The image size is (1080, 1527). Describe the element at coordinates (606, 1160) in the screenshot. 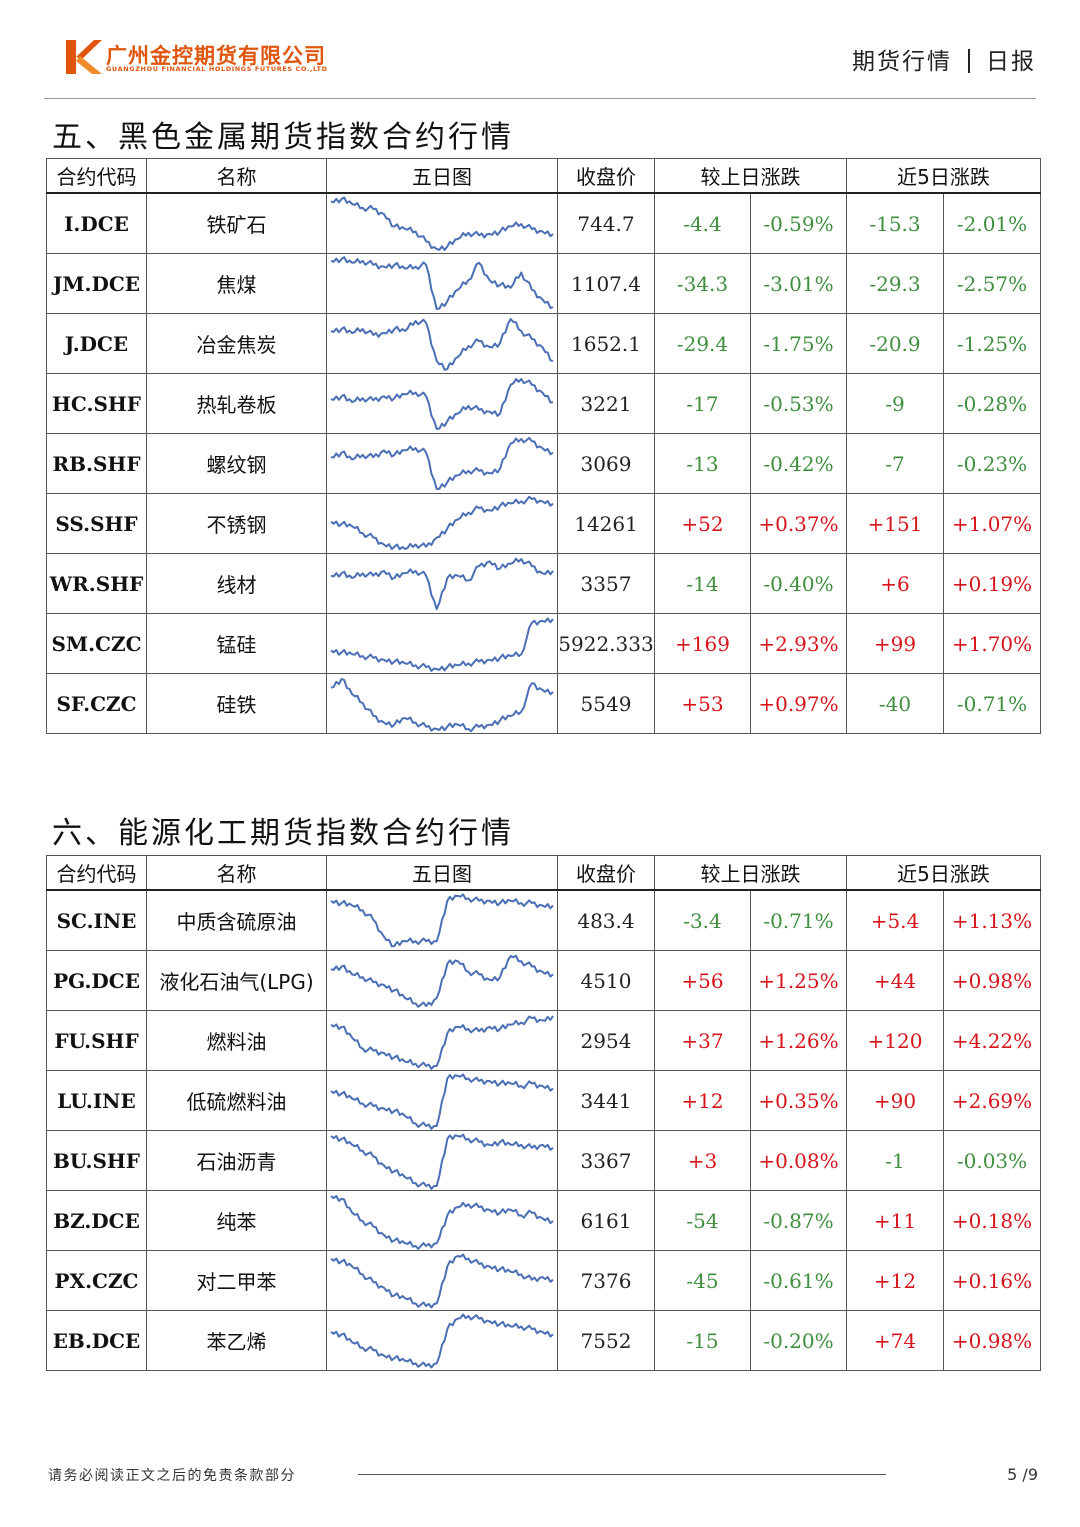

I see `close-price: 3367` at that location.